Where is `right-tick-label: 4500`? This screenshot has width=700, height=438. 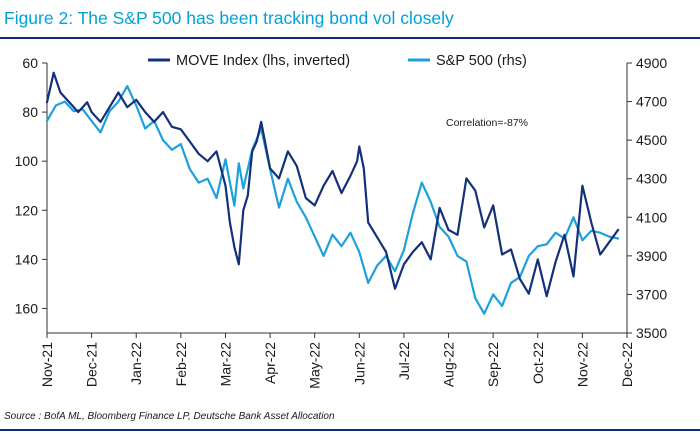
right-tick-label: 4500 is located at coordinates (651, 140).